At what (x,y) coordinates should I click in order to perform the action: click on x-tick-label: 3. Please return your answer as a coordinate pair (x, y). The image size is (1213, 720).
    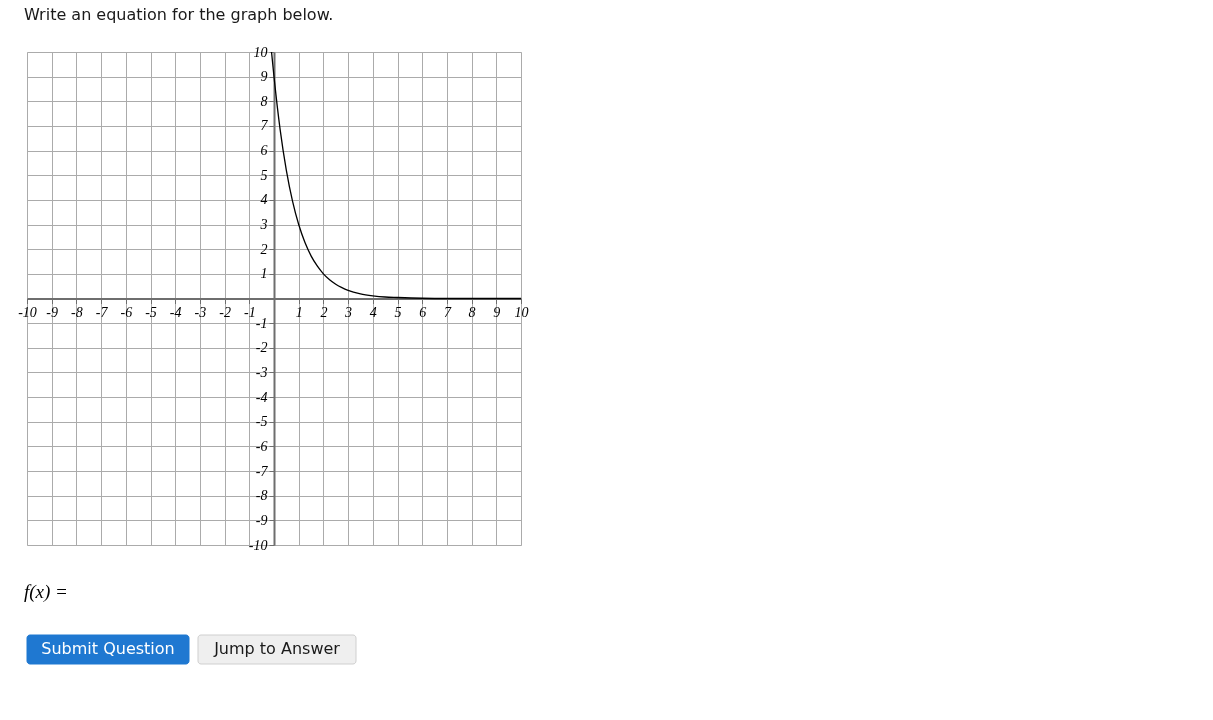
    Looking at the image, I should click on (348, 312).